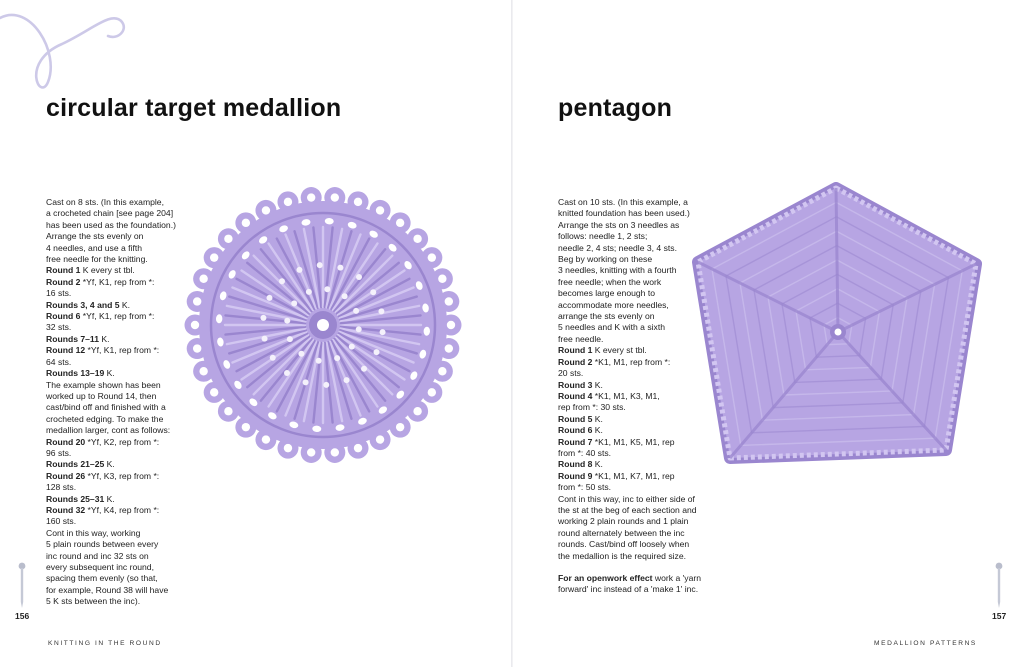 This screenshot has height=667, width=1024. I want to click on instruction-line: medallion larger, cont as follows:, so click(121, 430).